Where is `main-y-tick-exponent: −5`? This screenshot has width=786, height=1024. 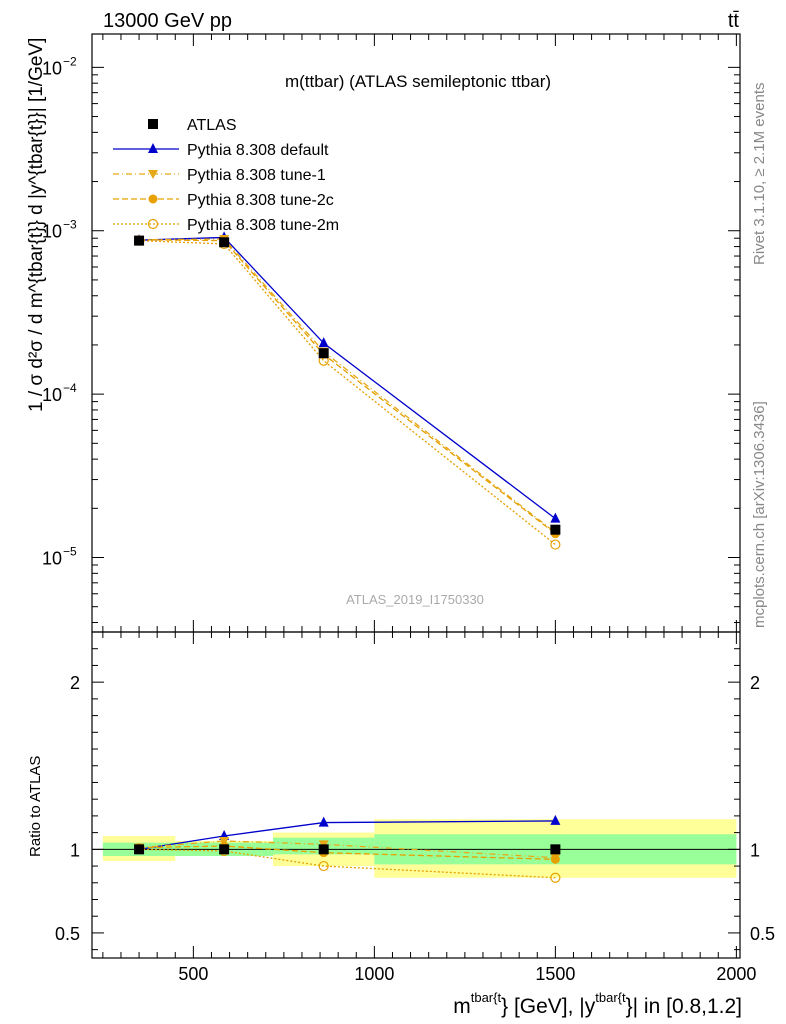
main-y-tick-exponent: −5 is located at coordinates (70, 552).